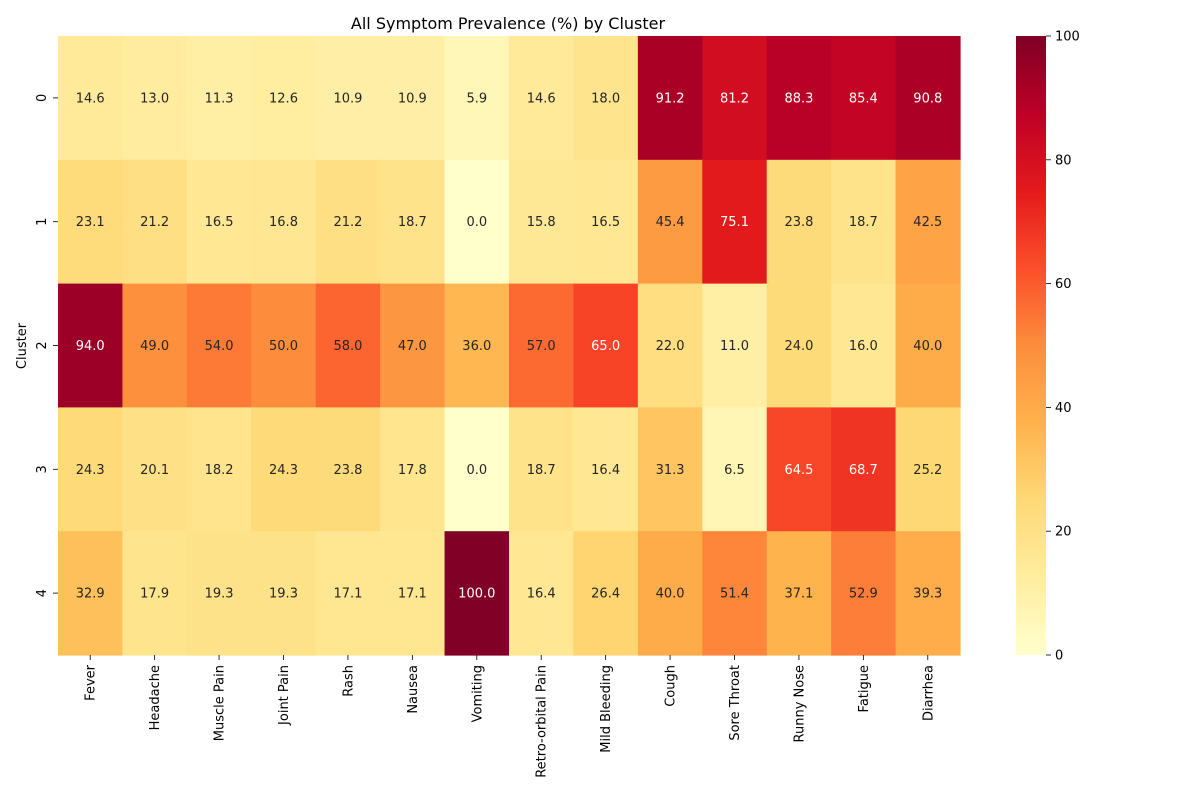 The height and width of the screenshot is (800, 1200). I want to click on cell-value-label: 85.4, so click(863, 98).